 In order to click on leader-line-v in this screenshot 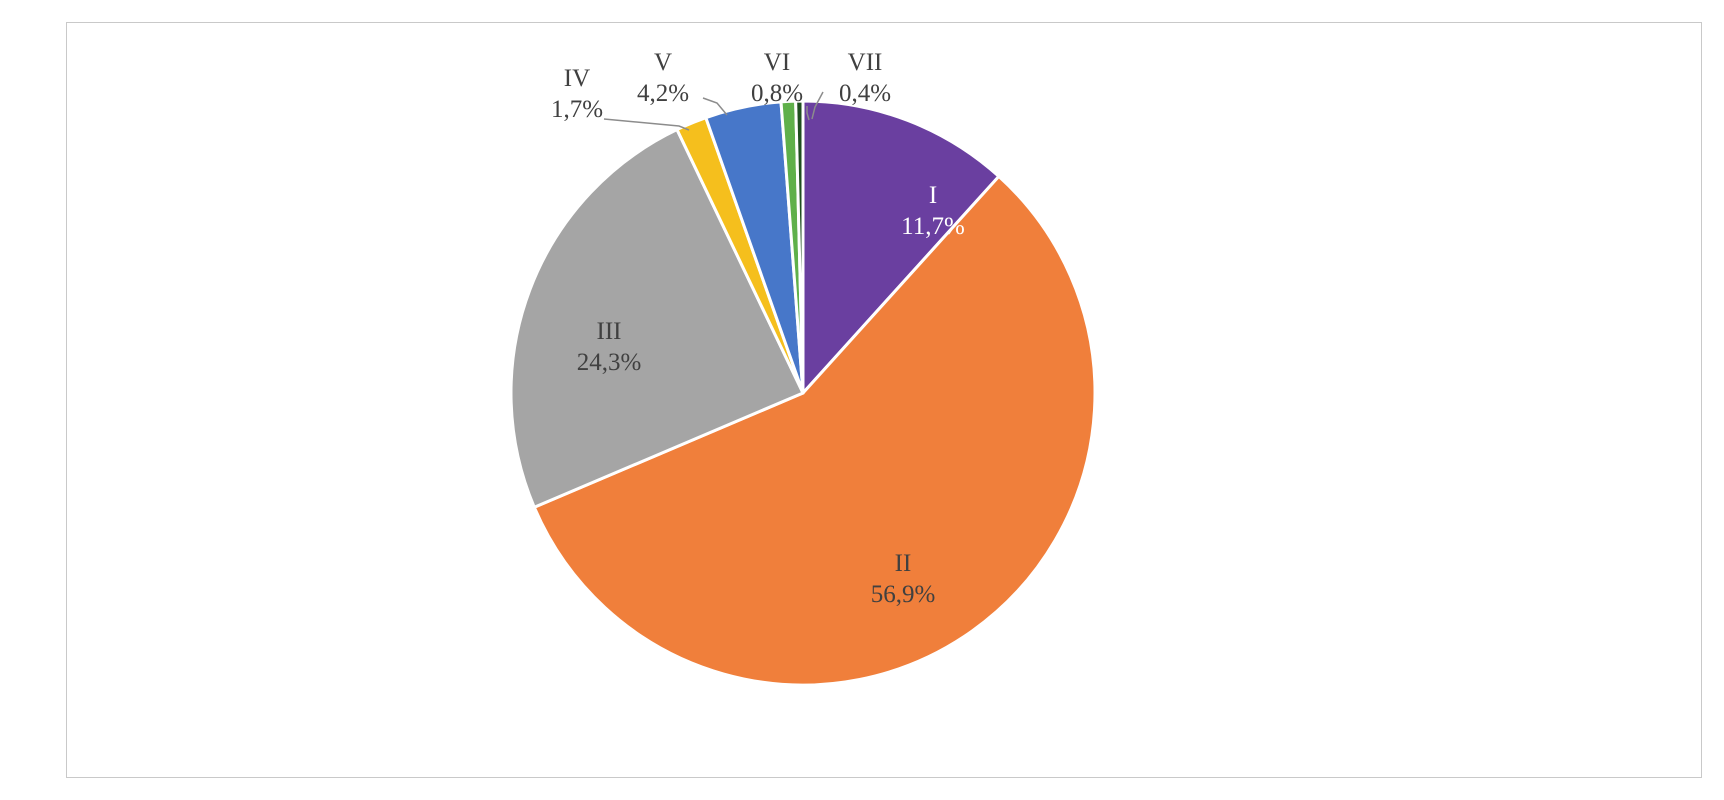, I will do `click(715, 106)`.